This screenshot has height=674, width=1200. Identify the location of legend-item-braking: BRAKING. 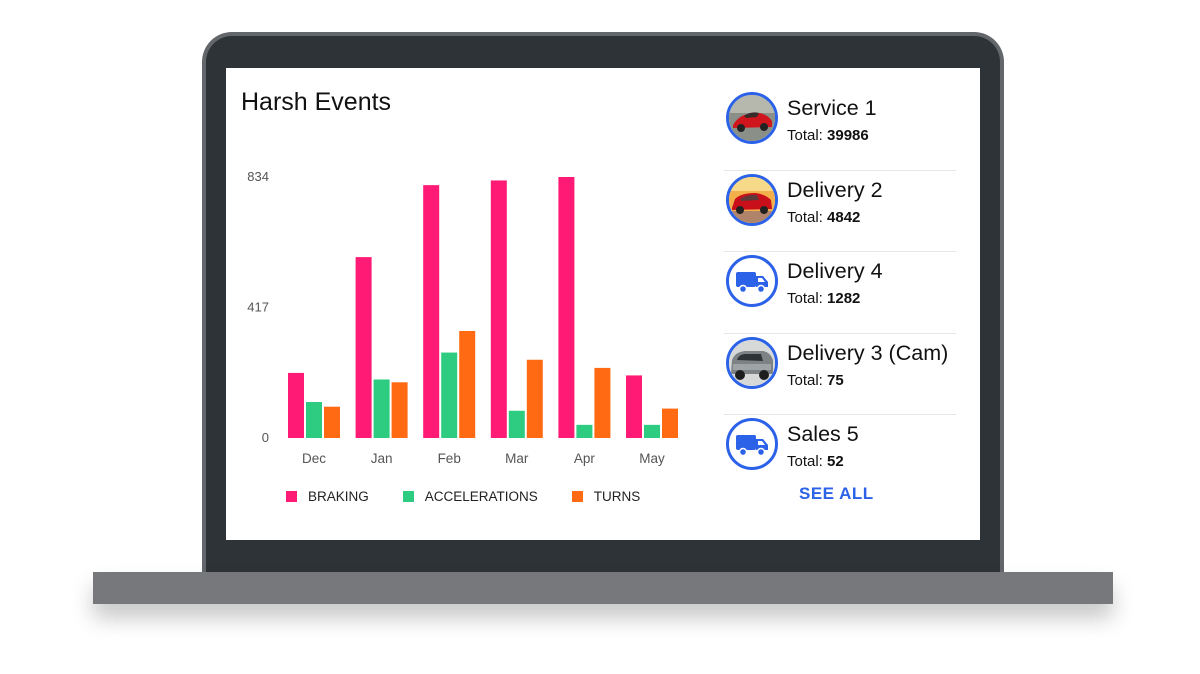
(327, 496).